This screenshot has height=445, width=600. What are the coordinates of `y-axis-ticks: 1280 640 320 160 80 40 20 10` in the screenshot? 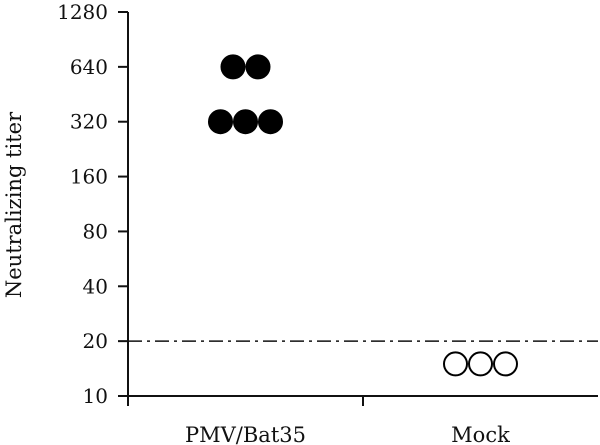 It's located at (92, 204).